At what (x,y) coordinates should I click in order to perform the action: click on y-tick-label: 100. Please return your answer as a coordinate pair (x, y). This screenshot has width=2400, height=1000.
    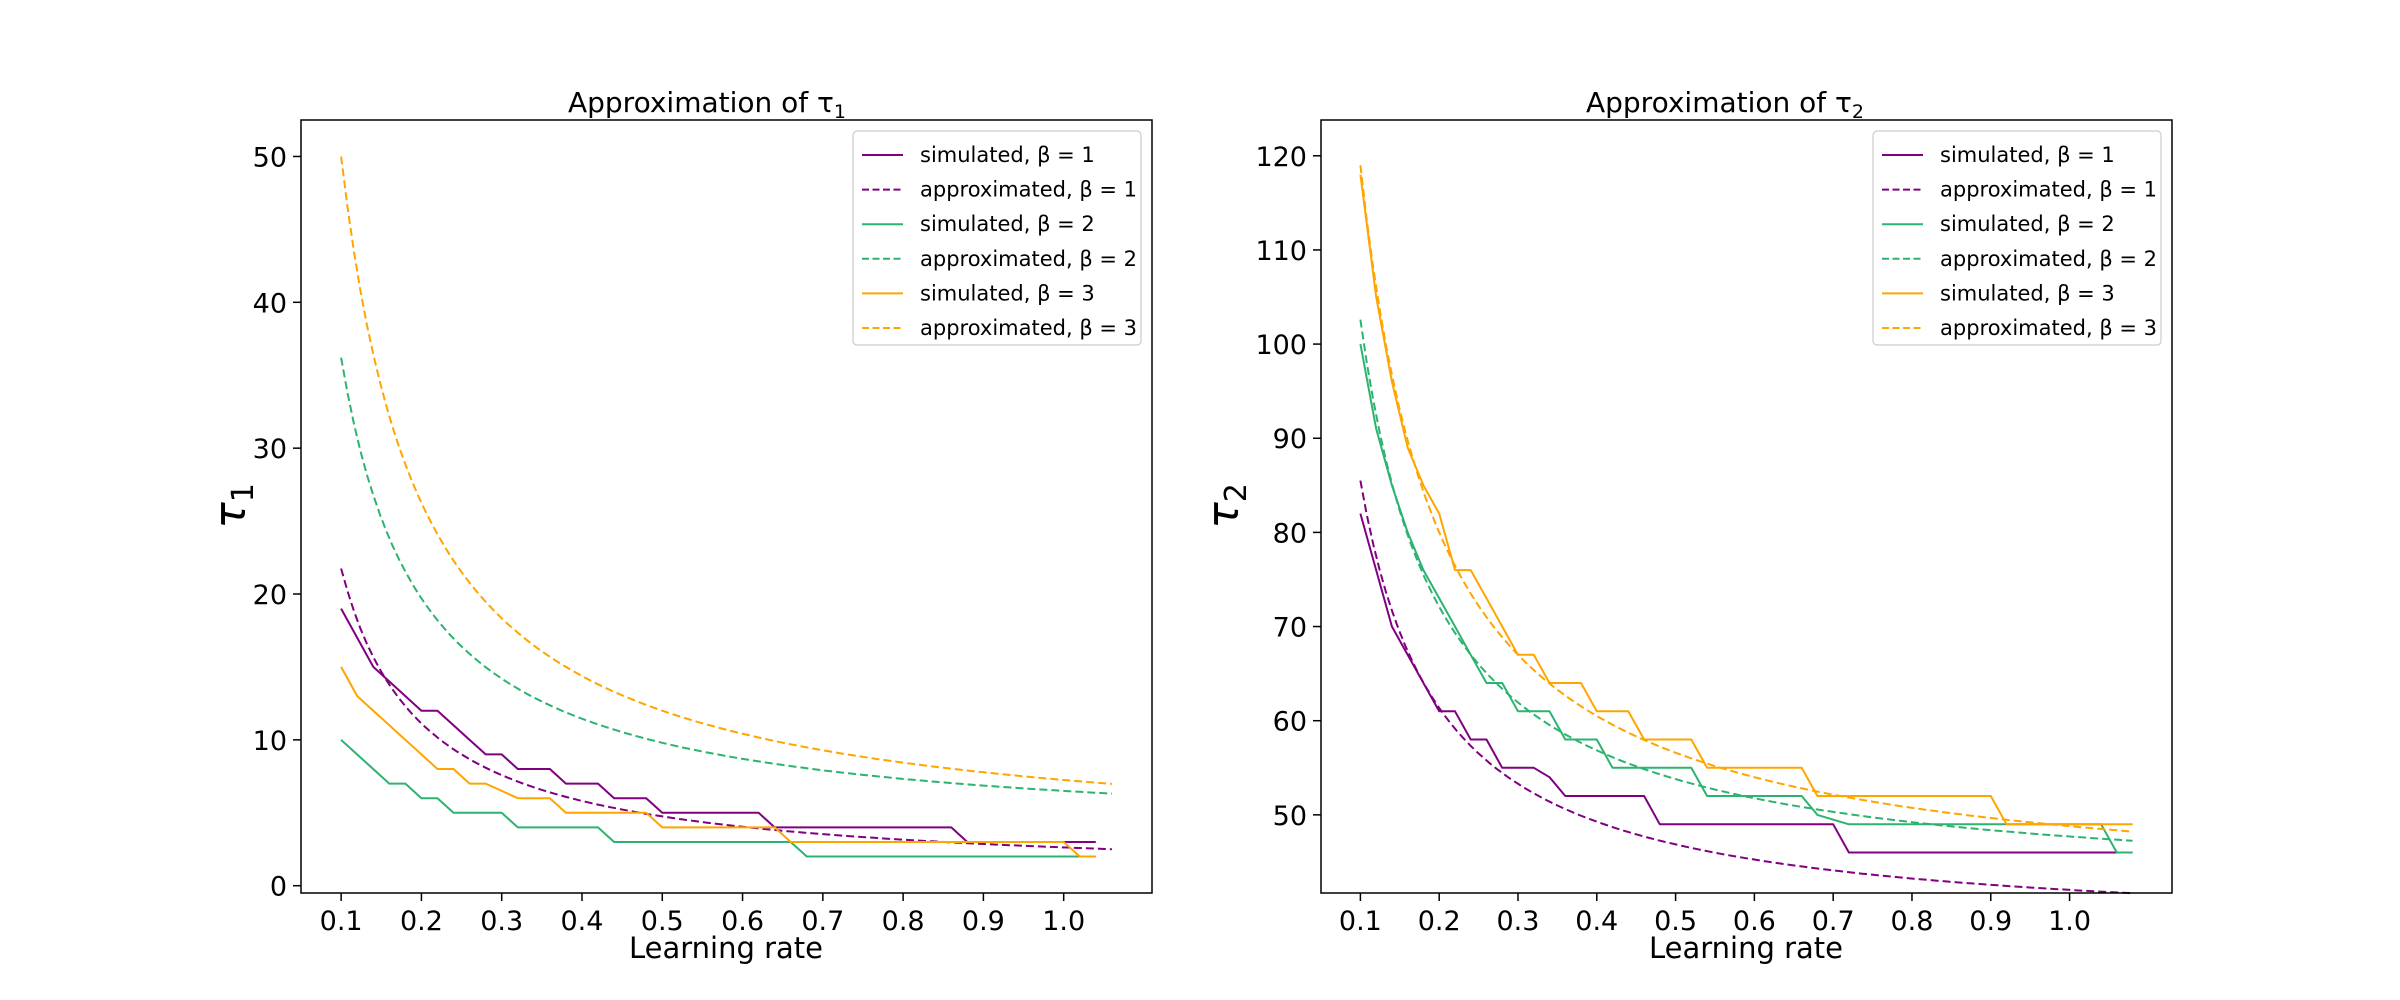
    Looking at the image, I should click on (1281, 345).